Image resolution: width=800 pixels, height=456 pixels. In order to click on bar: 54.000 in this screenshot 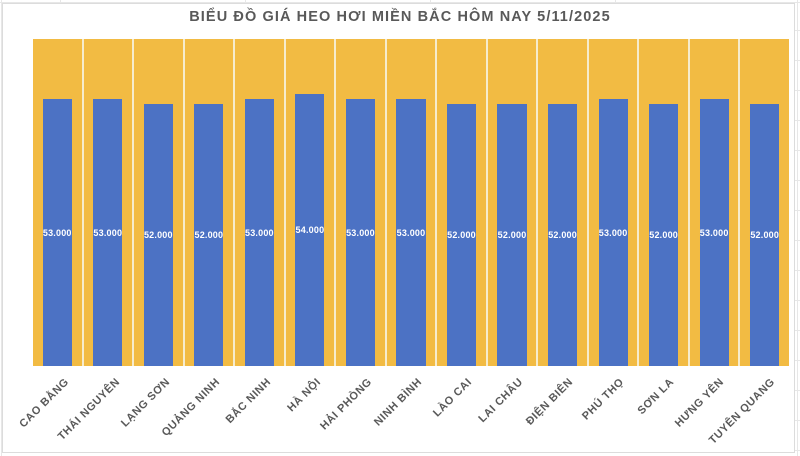, I will do `click(310, 230)`.